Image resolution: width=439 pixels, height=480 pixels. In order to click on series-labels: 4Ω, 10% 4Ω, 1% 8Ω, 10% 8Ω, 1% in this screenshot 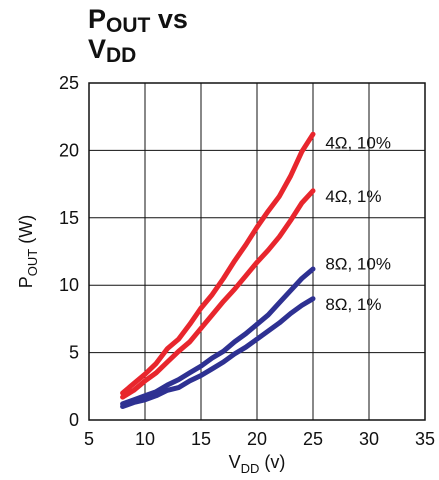, I will do `click(358, 223)`.